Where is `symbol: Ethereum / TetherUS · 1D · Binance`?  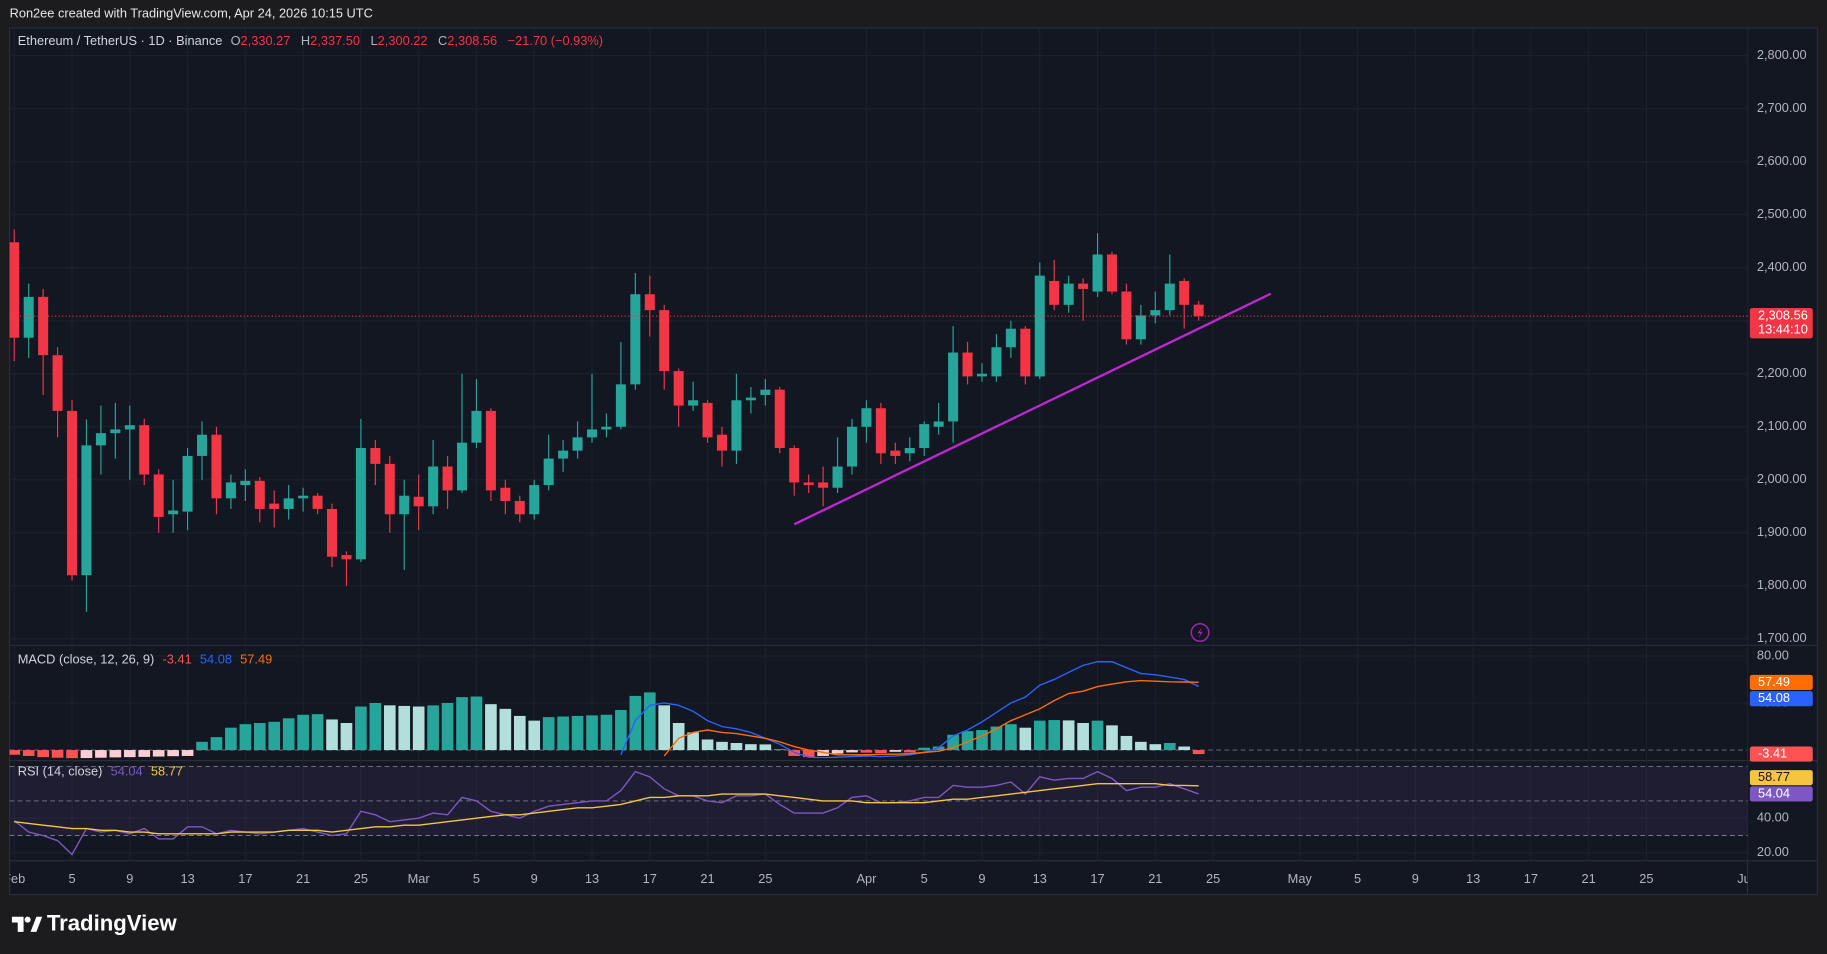 symbol: Ethereum / TetherUS · 1D · Binance is located at coordinates (120, 40).